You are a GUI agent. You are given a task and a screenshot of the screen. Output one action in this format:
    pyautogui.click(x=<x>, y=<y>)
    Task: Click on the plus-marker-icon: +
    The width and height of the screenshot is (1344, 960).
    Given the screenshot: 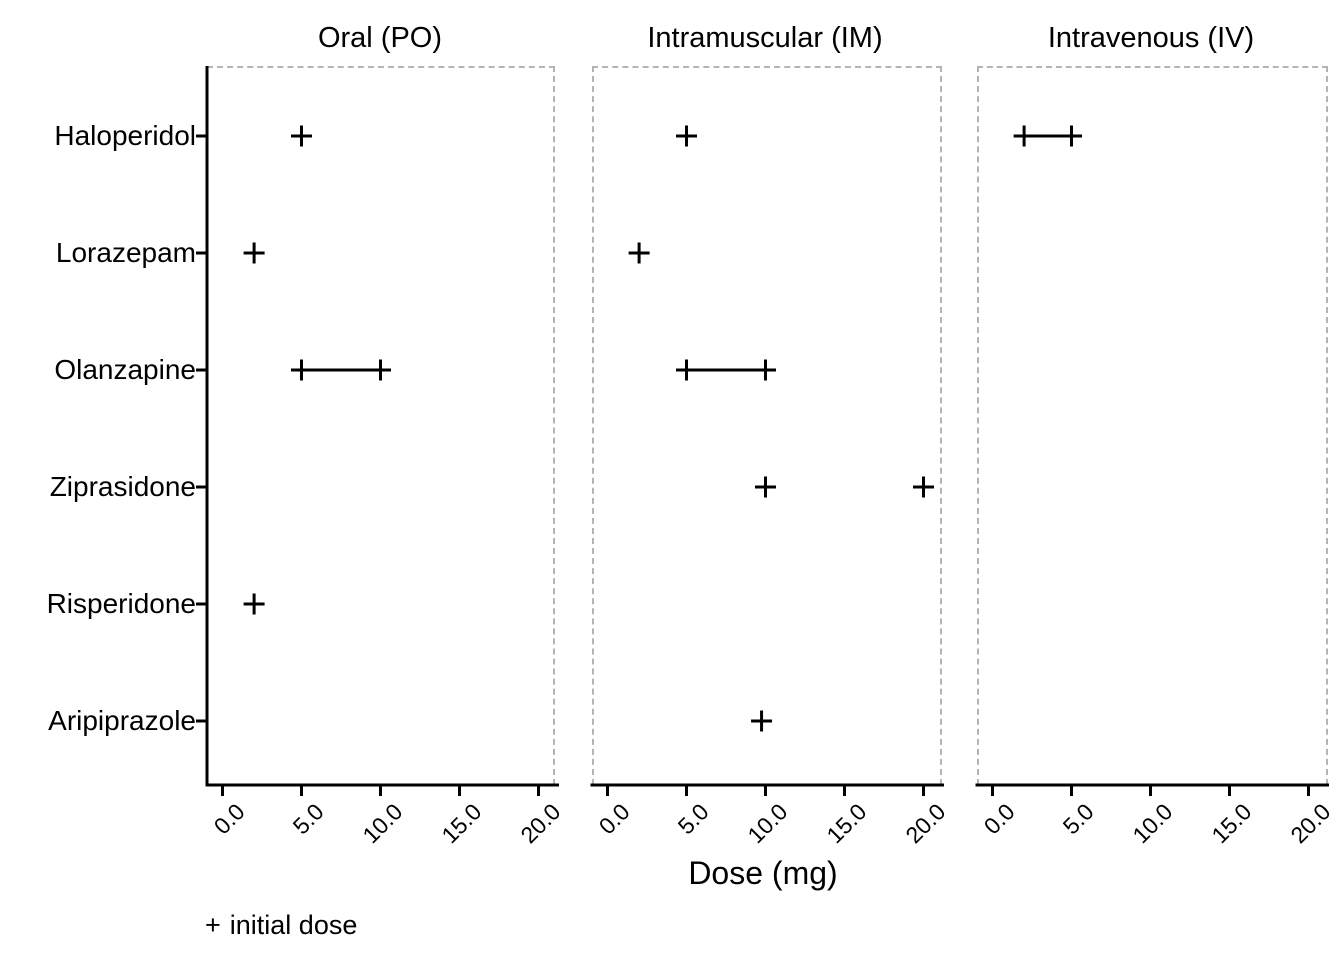 What is the action you would take?
    pyautogui.click(x=213, y=925)
    